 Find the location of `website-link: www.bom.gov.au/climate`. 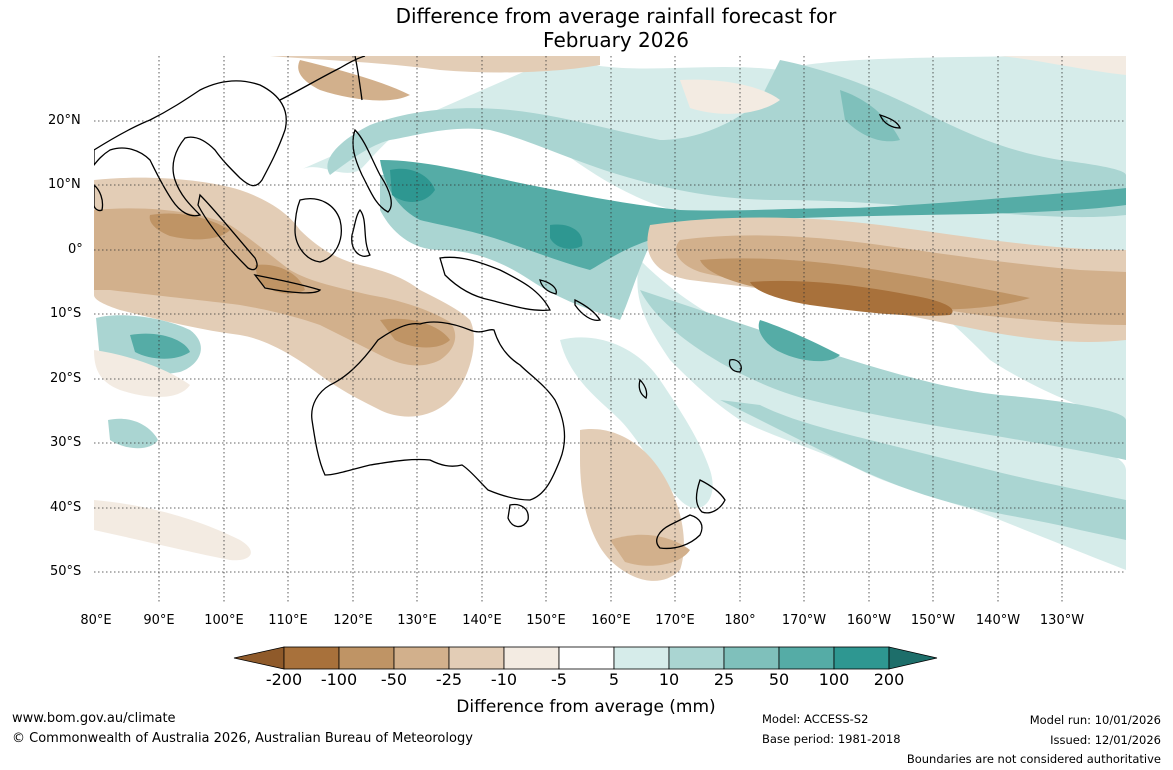

website-link: www.bom.gov.au/climate is located at coordinates (94, 718).